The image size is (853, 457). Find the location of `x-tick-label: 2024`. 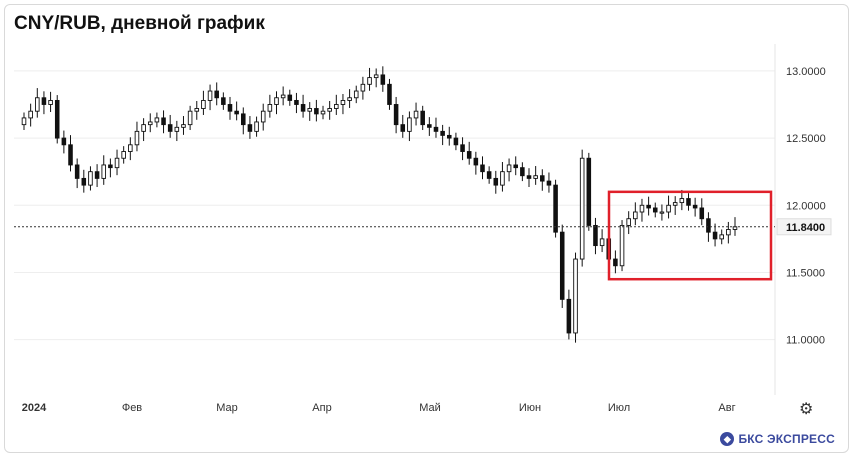

x-tick-label: 2024 is located at coordinates (34, 408).